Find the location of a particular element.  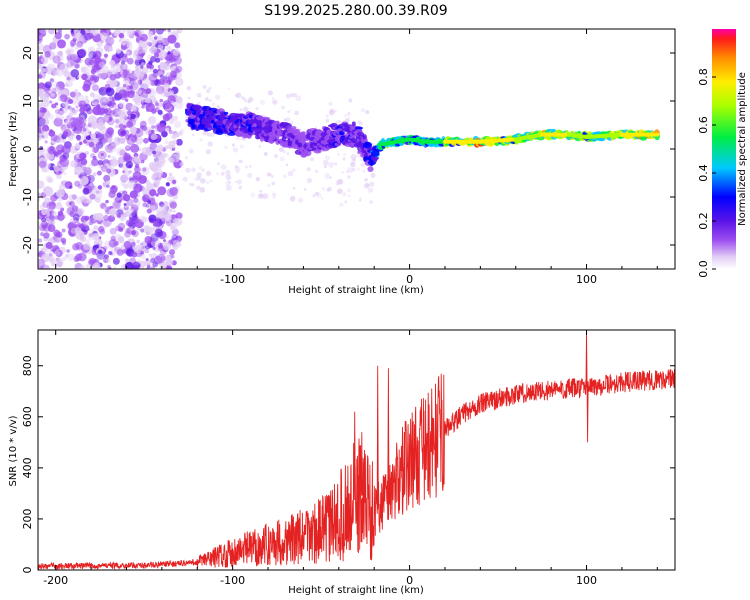

chart-title: S199.2025.280.00.39.R09 is located at coordinates (355, 11).